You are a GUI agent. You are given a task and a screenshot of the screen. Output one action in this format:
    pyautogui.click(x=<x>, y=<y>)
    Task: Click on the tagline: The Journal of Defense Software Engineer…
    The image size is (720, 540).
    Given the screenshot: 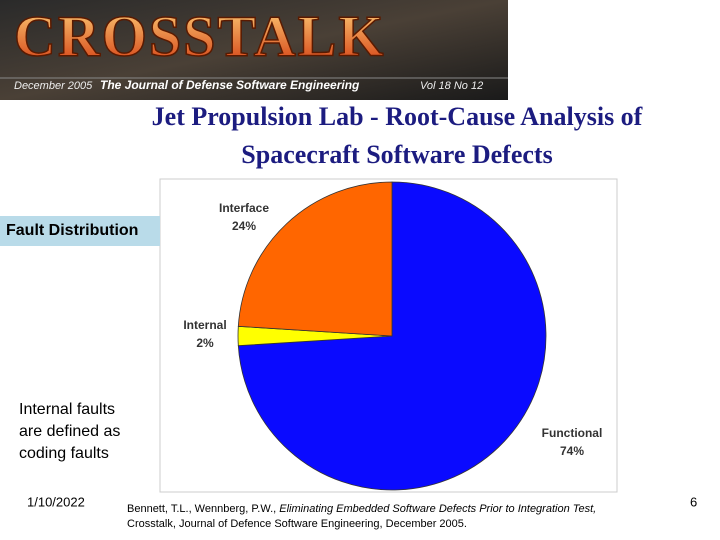 What is the action you would take?
    pyautogui.click(x=230, y=85)
    